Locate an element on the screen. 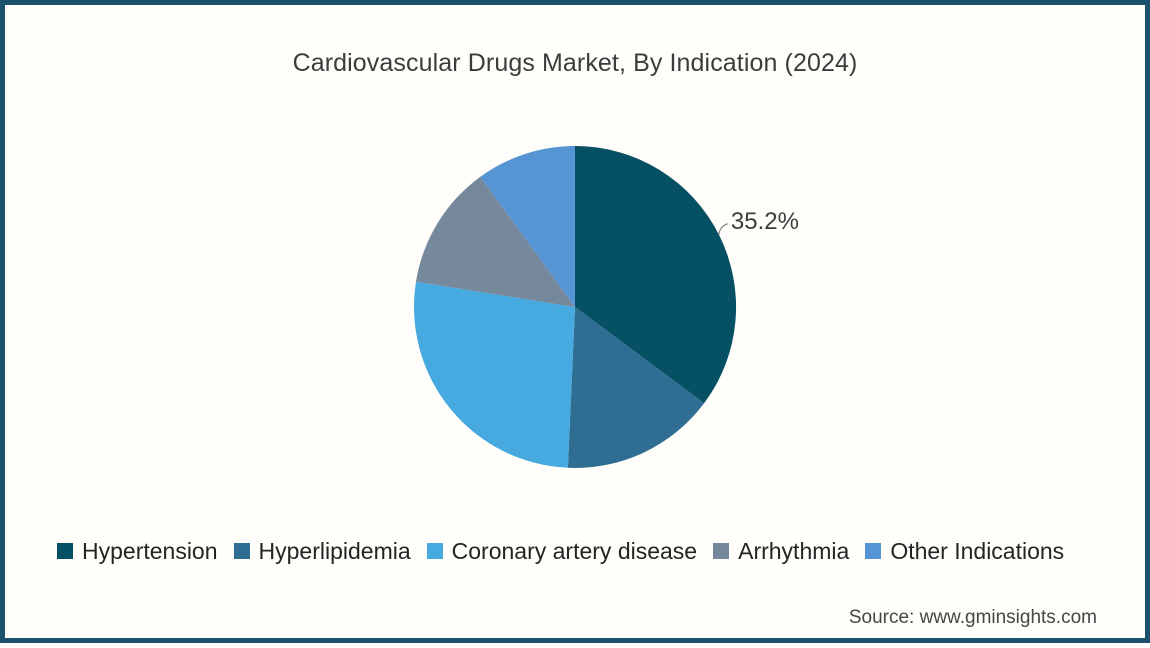  legend-item-other-indications: Other Indications is located at coordinates (964, 551).